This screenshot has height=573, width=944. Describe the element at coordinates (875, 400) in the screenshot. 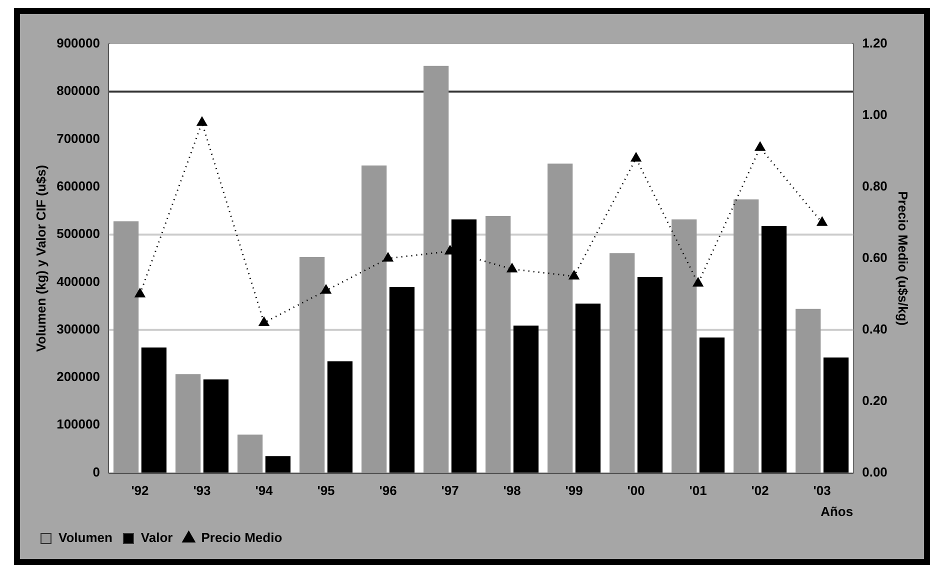

I see `y2-tick-label: 0.20` at that location.